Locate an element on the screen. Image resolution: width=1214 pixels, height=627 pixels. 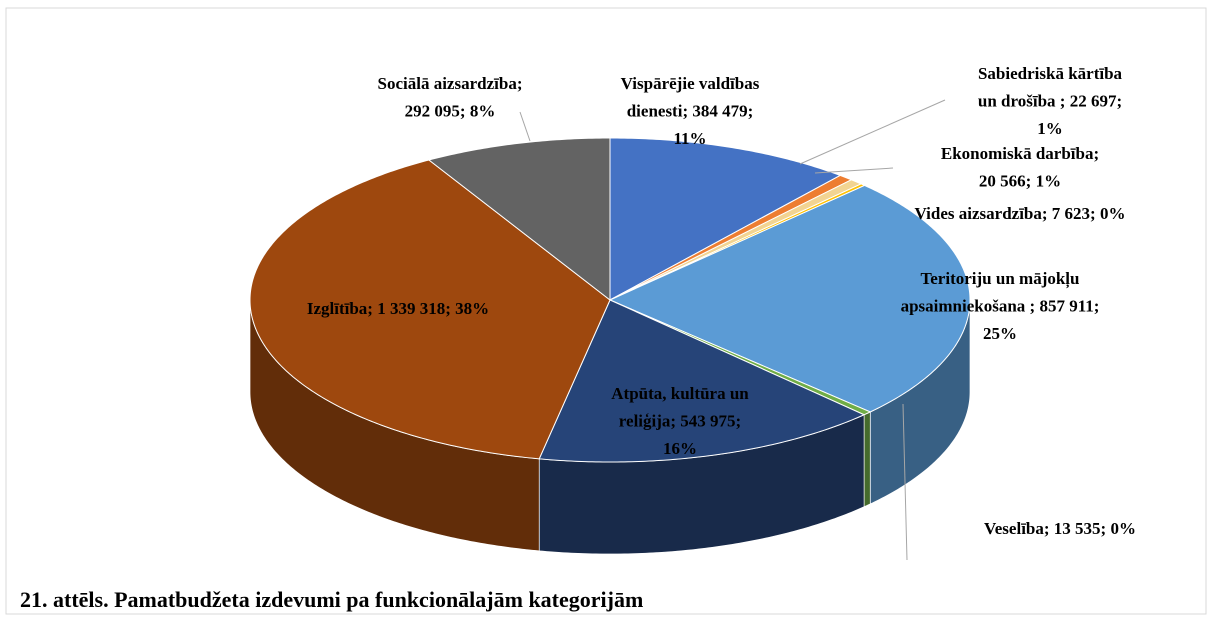
data-label: Atpūta, kultūra un is located at coordinates (680, 393).